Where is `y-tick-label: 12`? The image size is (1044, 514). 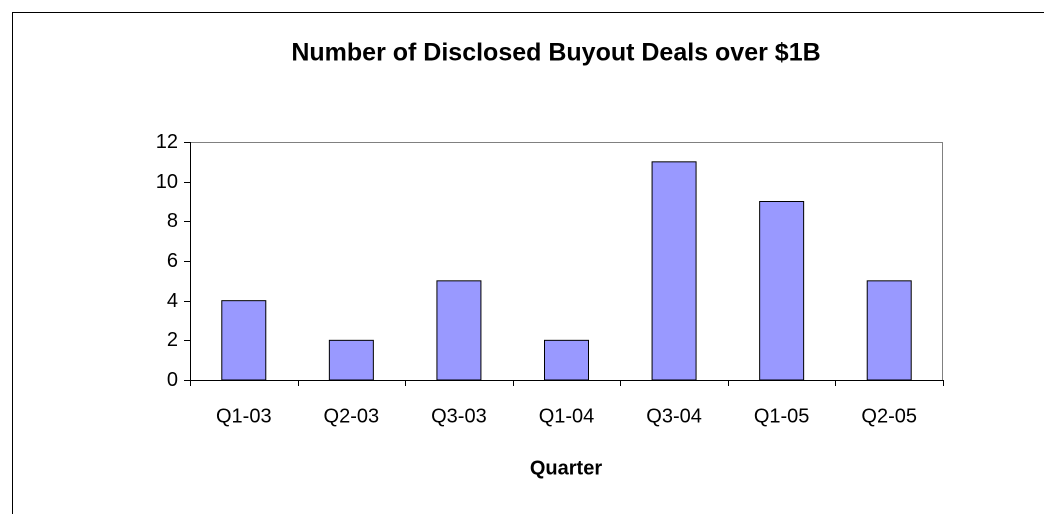 y-tick-label: 12 is located at coordinates (167, 142).